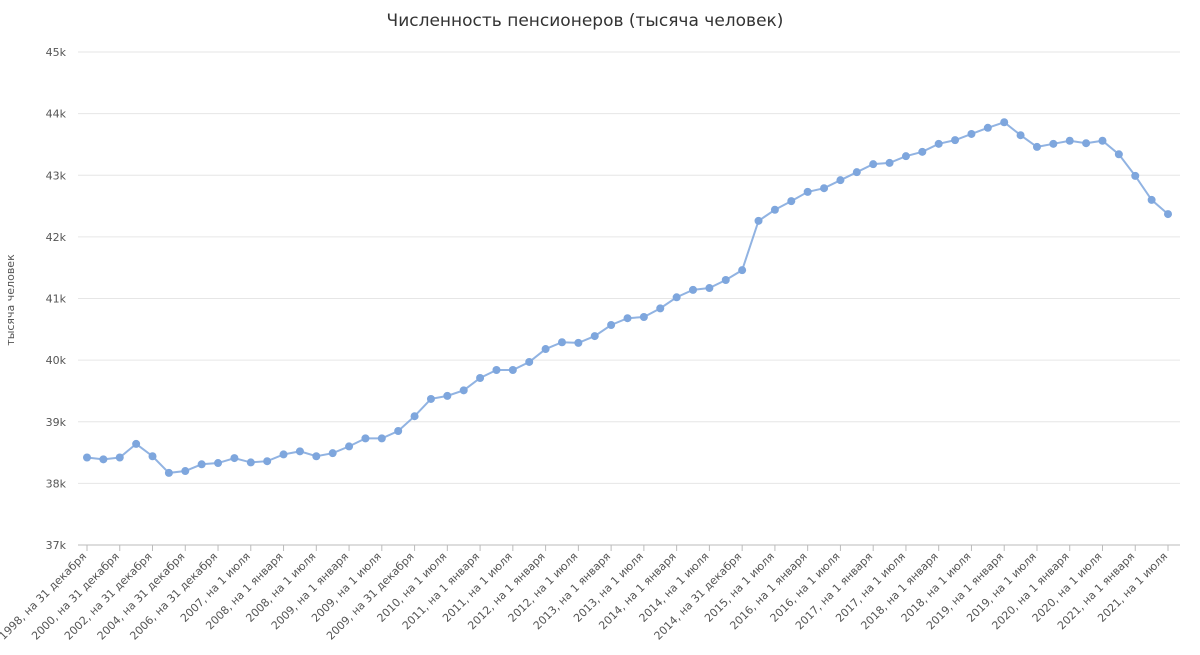  What do you see at coordinates (56, 360) in the screenshot?
I see `y-tick-label: 40k` at bounding box center [56, 360].